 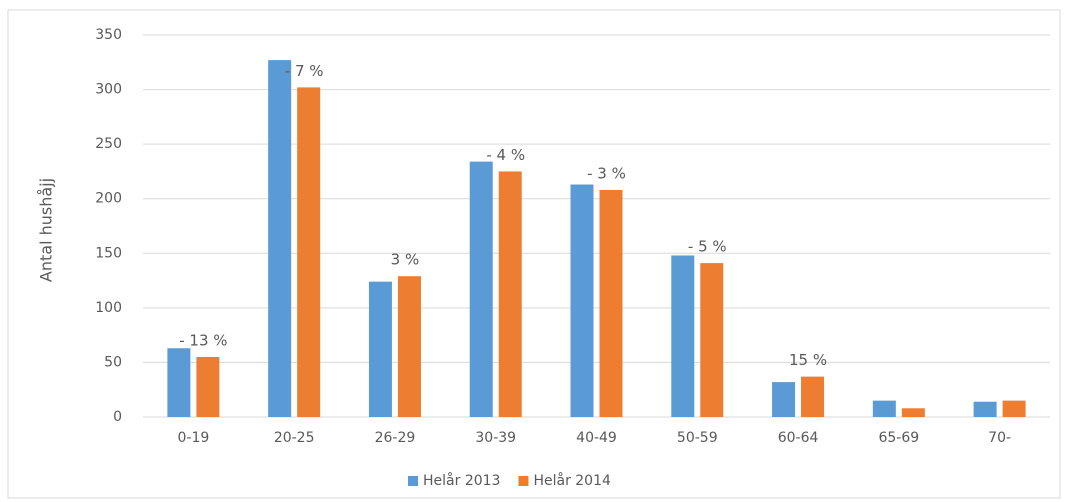 I want to click on annotation: - 4 %, so click(x=505, y=155).